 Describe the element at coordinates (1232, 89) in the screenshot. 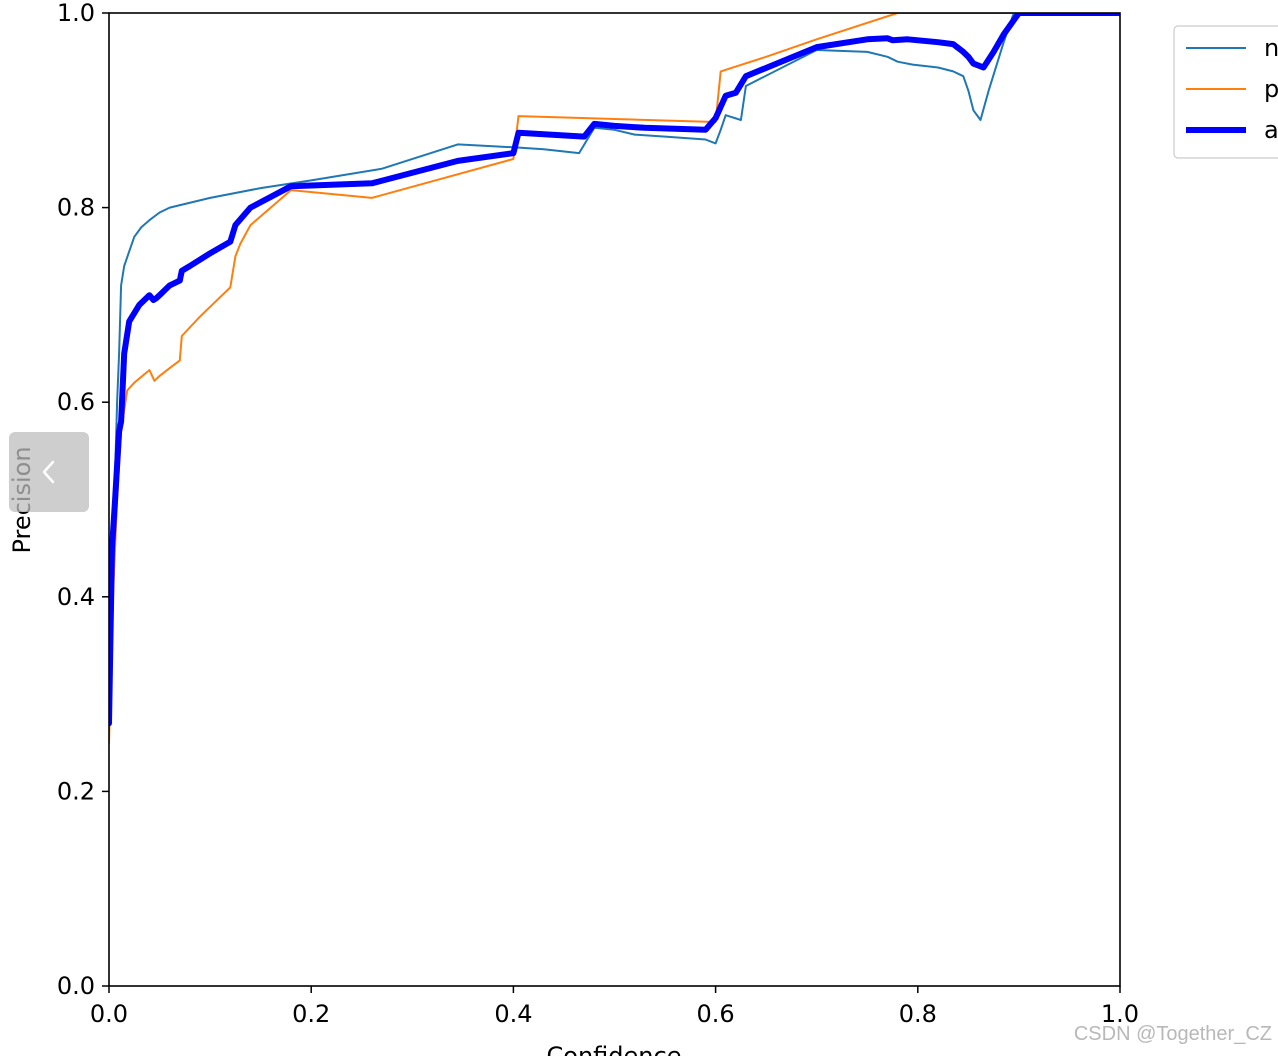

I see `legend-items: npa` at that location.